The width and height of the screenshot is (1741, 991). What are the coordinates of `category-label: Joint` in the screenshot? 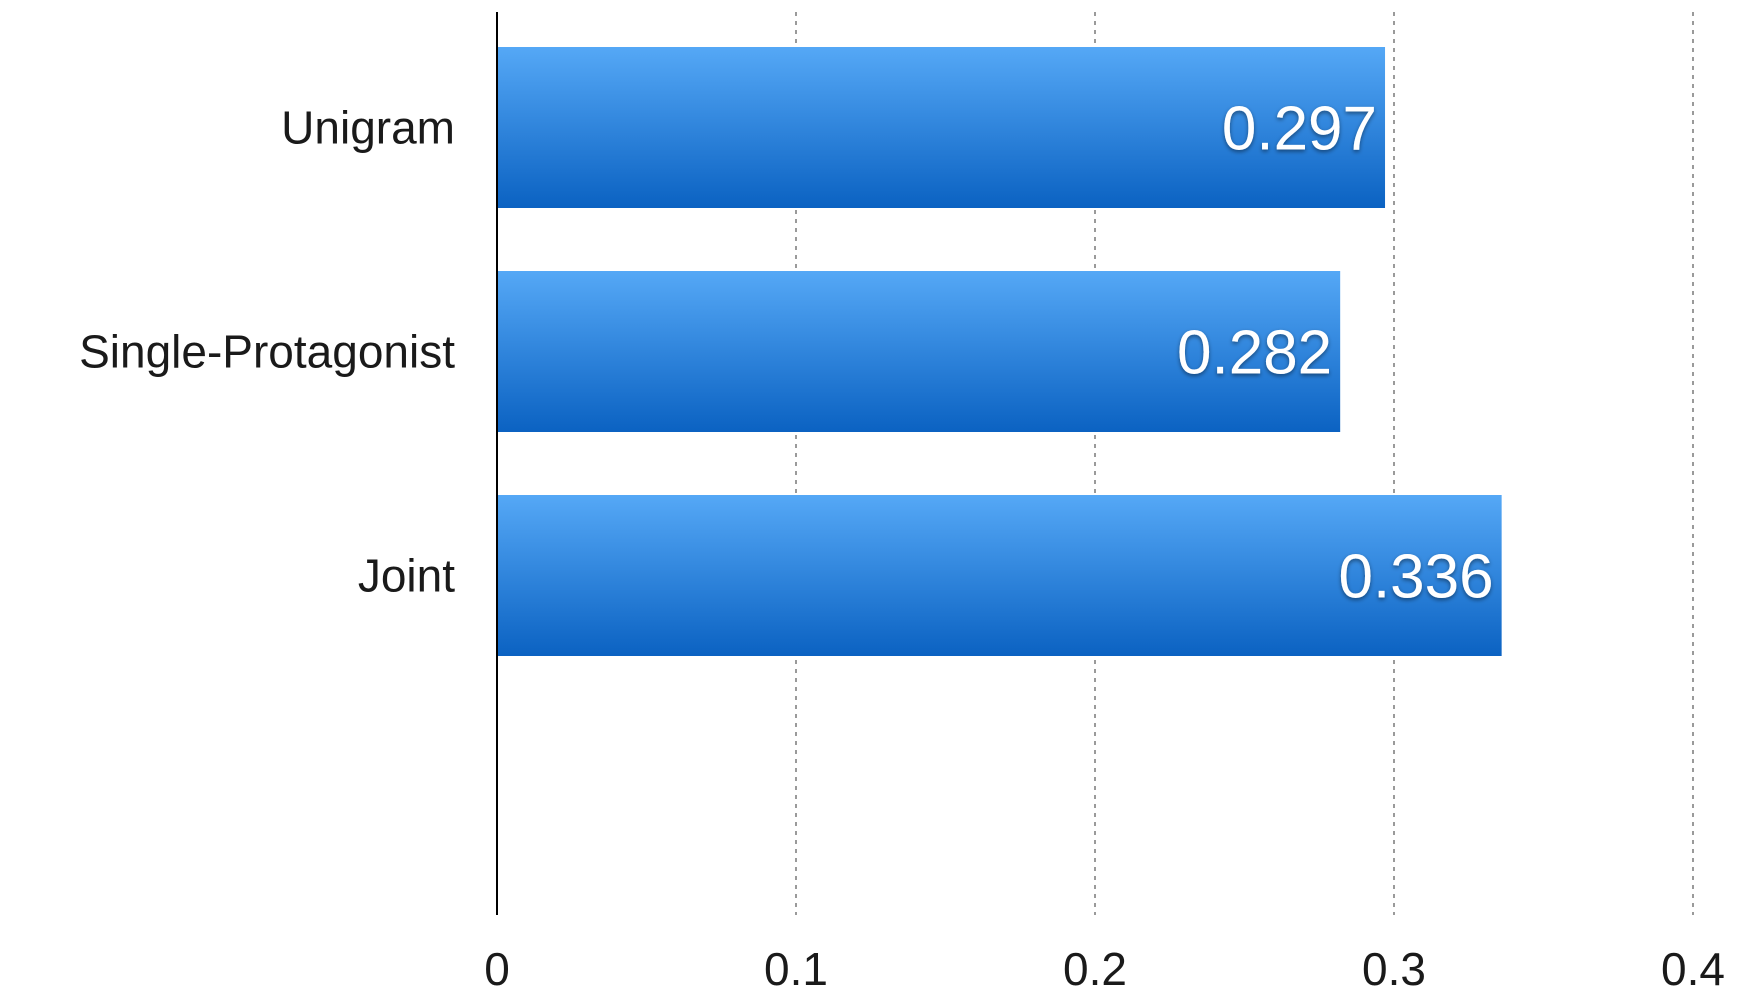 It's located at (406, 576).